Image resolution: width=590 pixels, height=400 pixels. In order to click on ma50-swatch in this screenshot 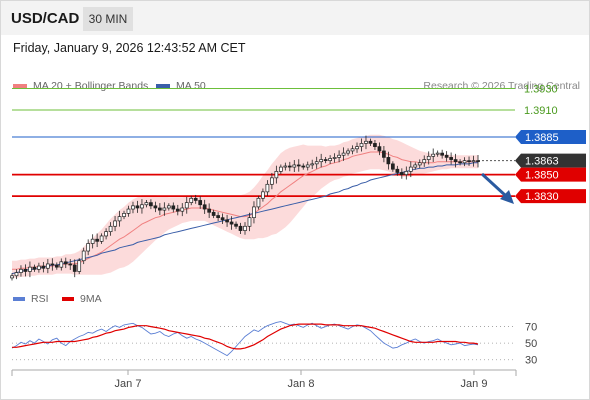, I will do `click(163, 86)`.